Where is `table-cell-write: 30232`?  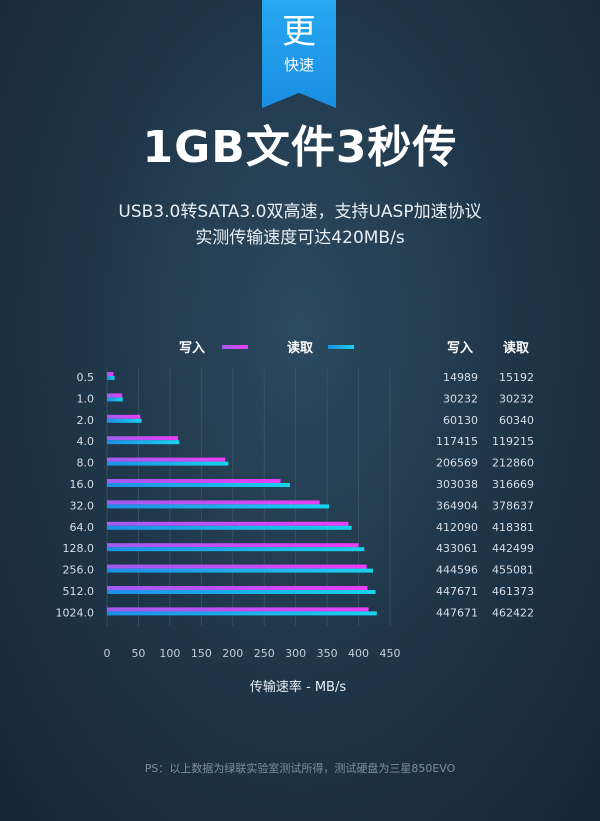 table-cell-write: 30232 is located at coordinates (460, 398).